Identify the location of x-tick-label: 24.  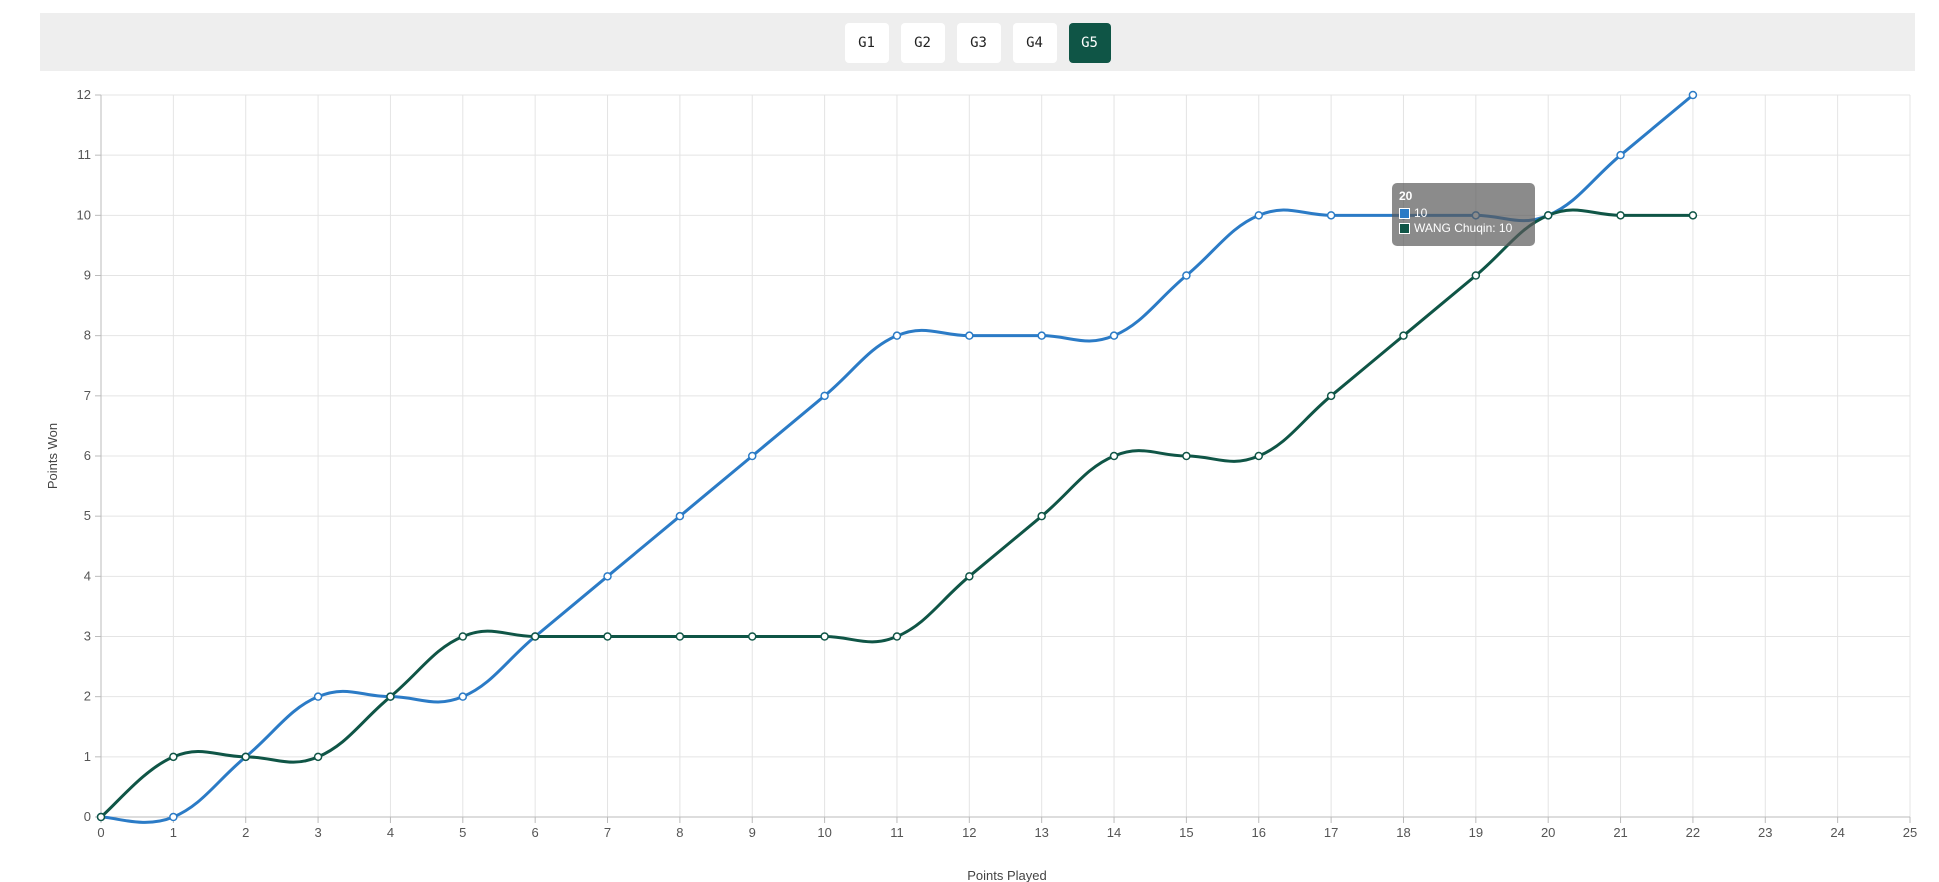
(1837, 832).